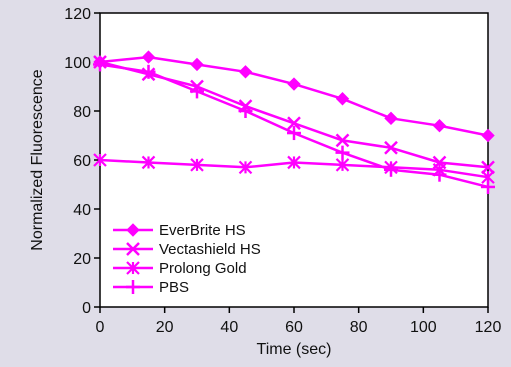  What do you see at coordinates (100, 327) in the screenshot?
I see `x-tick-label: 0` at bounding box center [100, 327].